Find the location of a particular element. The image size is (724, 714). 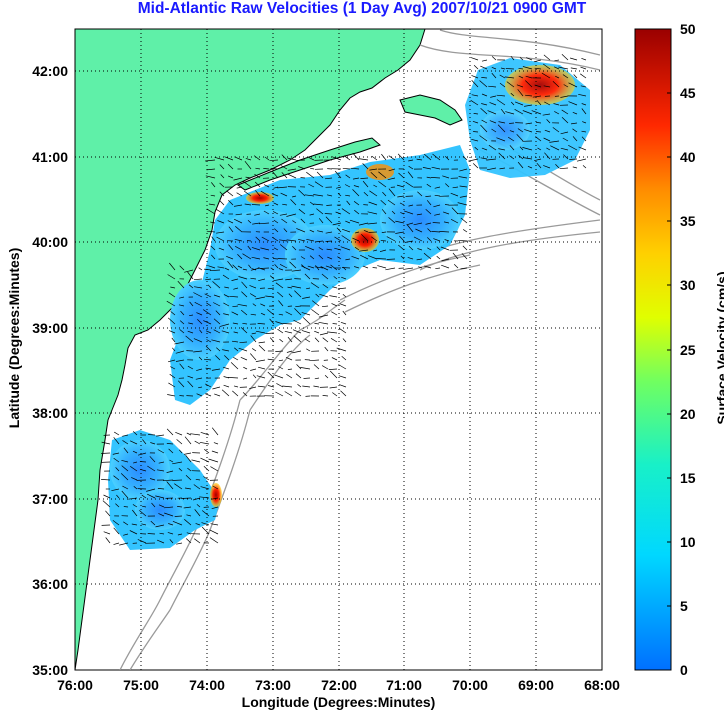

y-tick: 39:00 is located at coordinates (50, 328).